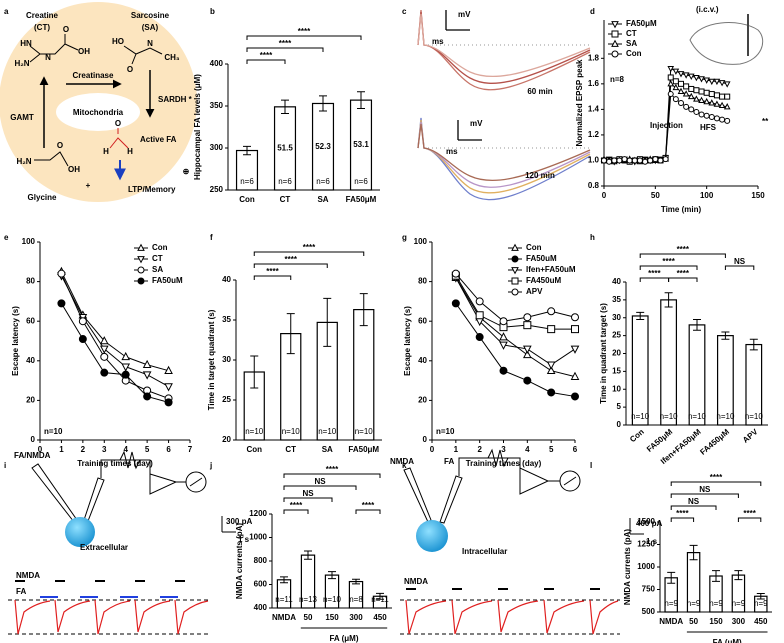  What do you see at coordinates (211, 237) in the screenshot?
I see `panel-label: f` at bounding box center [211, 237].